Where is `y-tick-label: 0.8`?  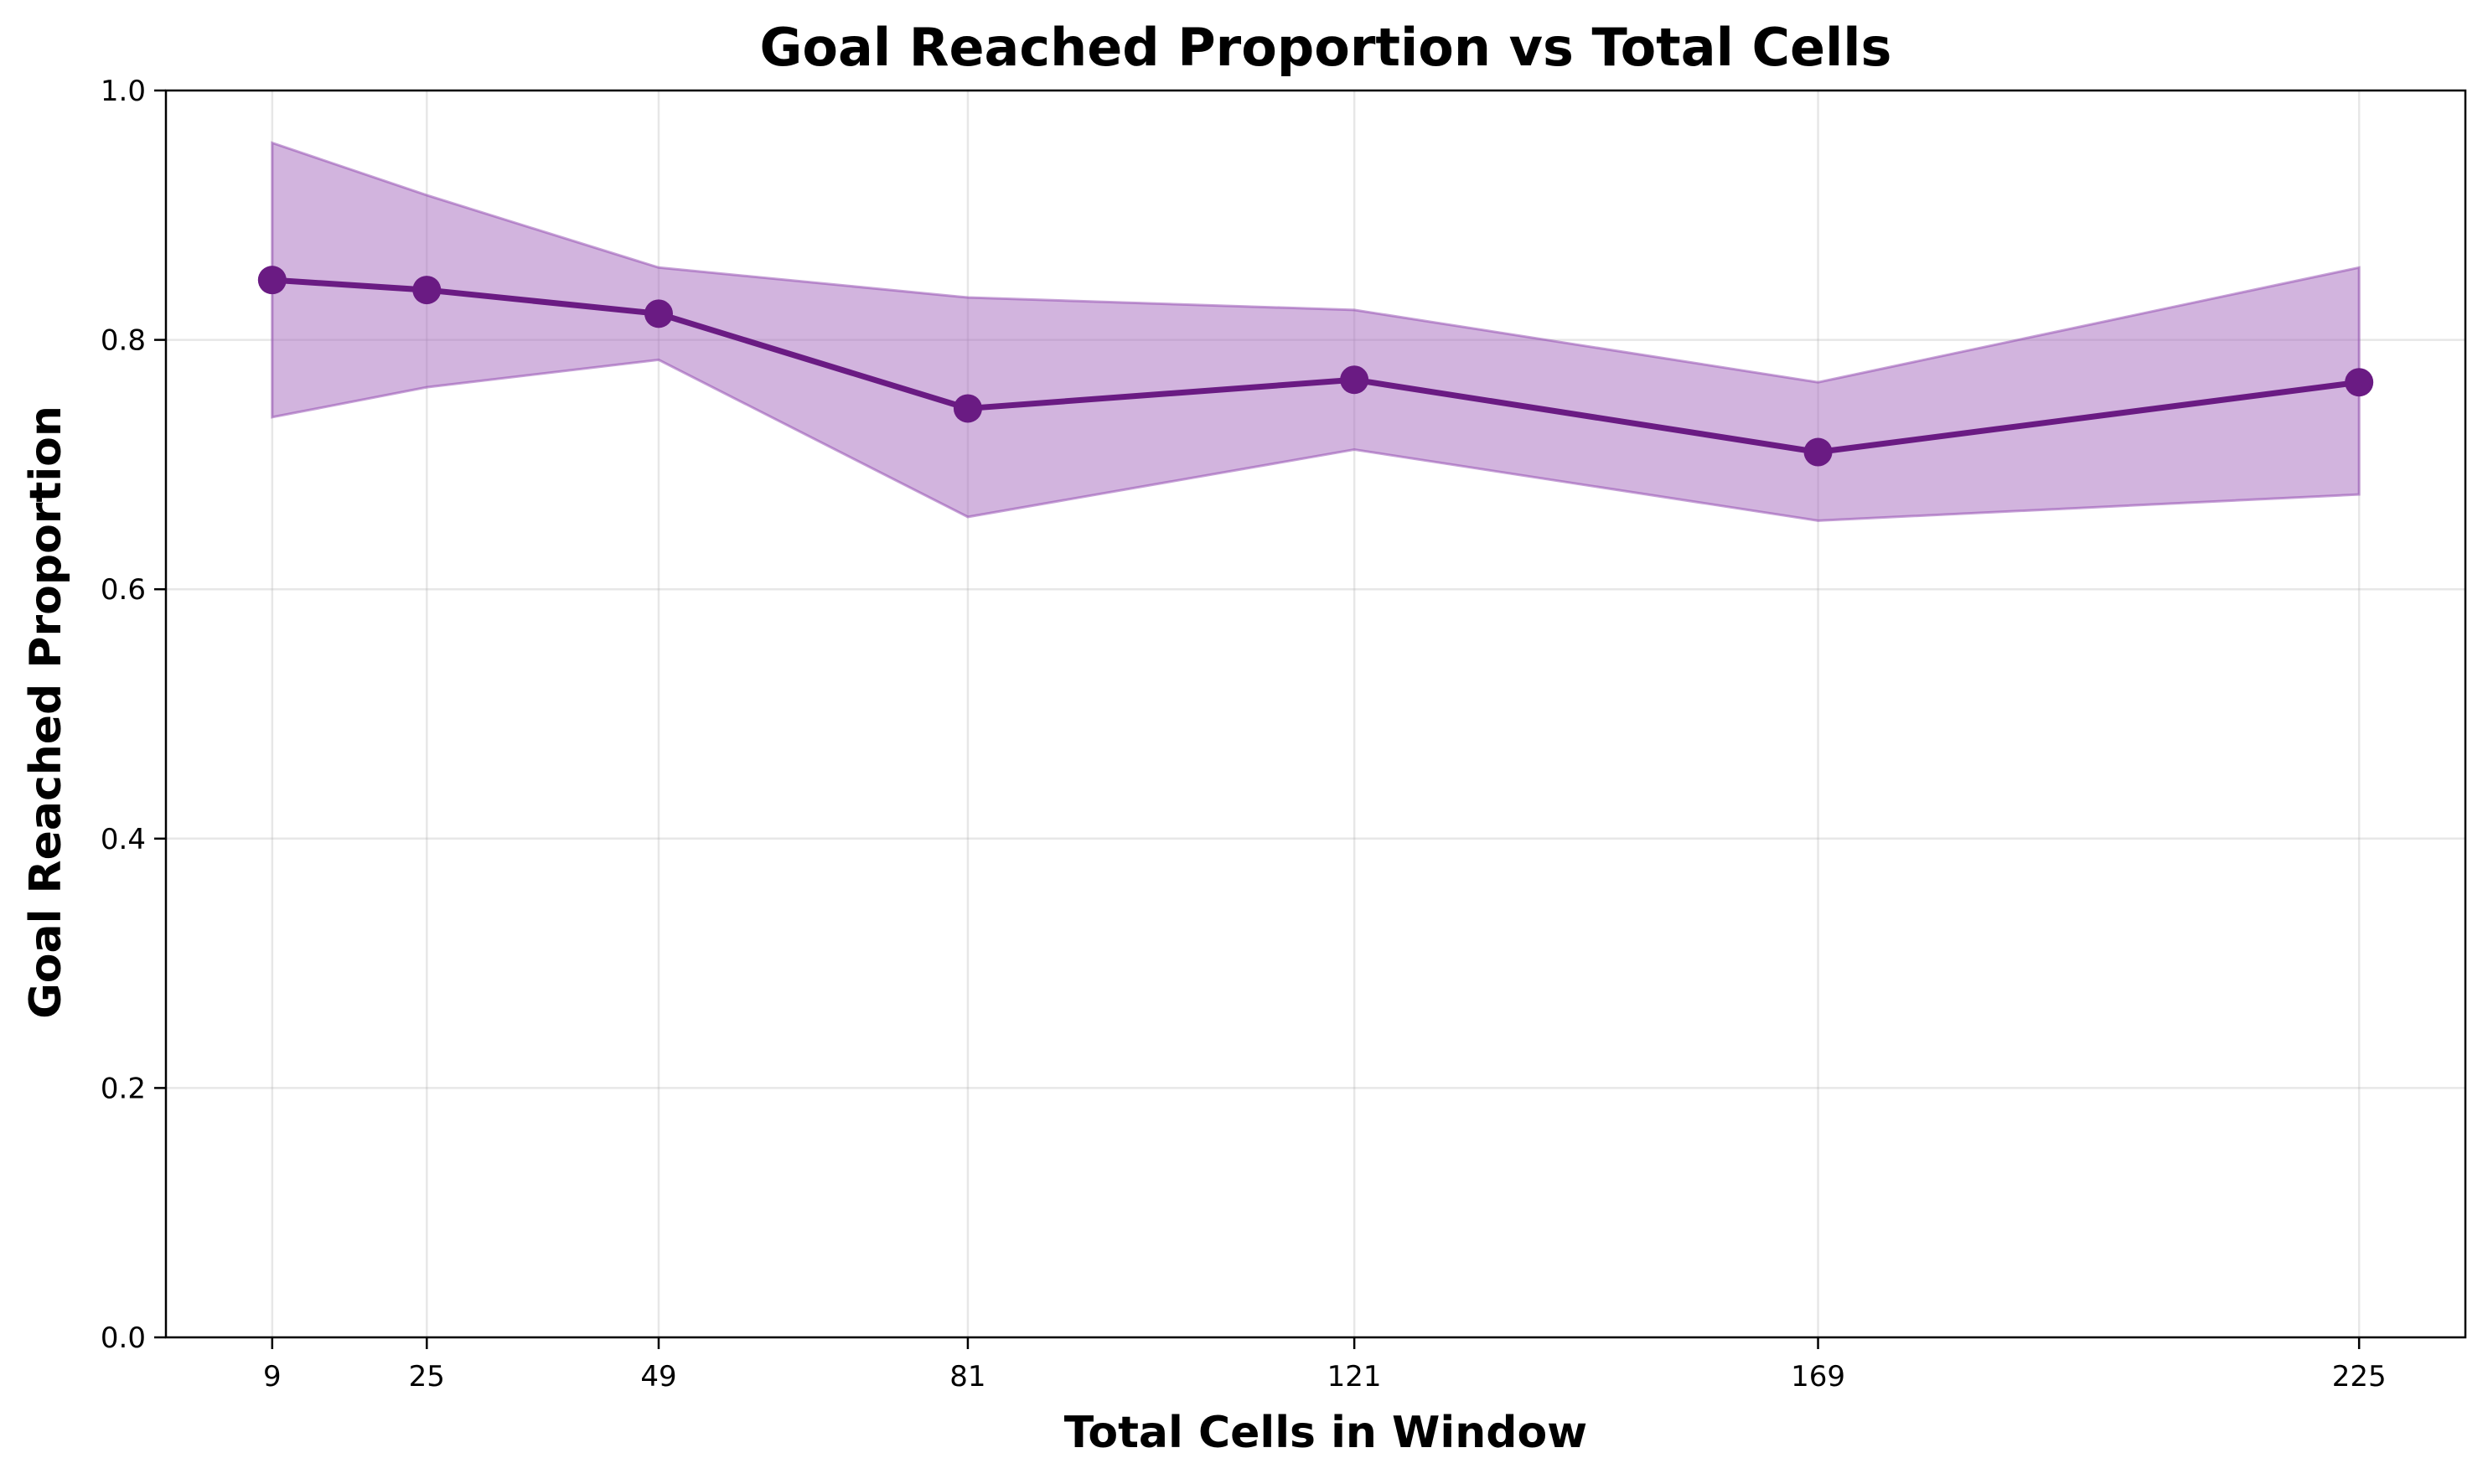 y-tick-label: 0.8 is located at coordinates (123, 341).